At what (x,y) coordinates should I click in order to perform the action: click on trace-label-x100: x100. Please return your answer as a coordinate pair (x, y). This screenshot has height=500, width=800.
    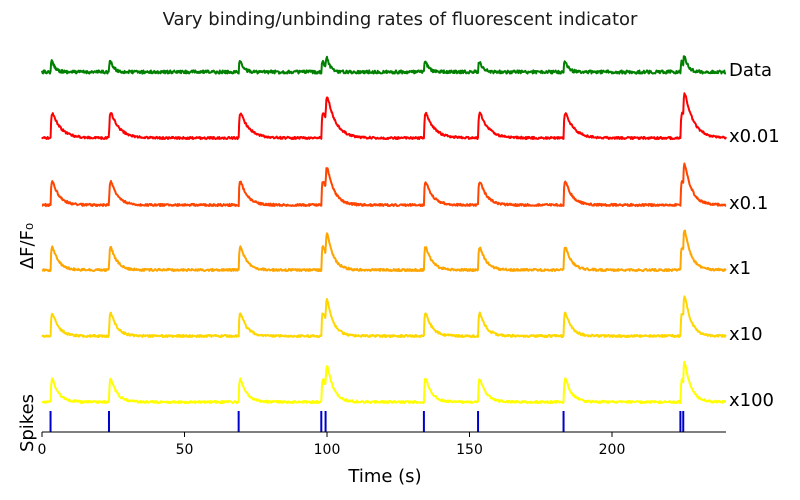
    Looking at the image, I should click on (751, 400).